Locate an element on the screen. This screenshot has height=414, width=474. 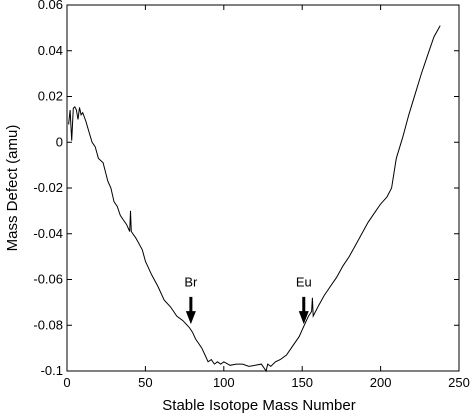
x-tick-label: 150 is located at coordinates (302, 382).